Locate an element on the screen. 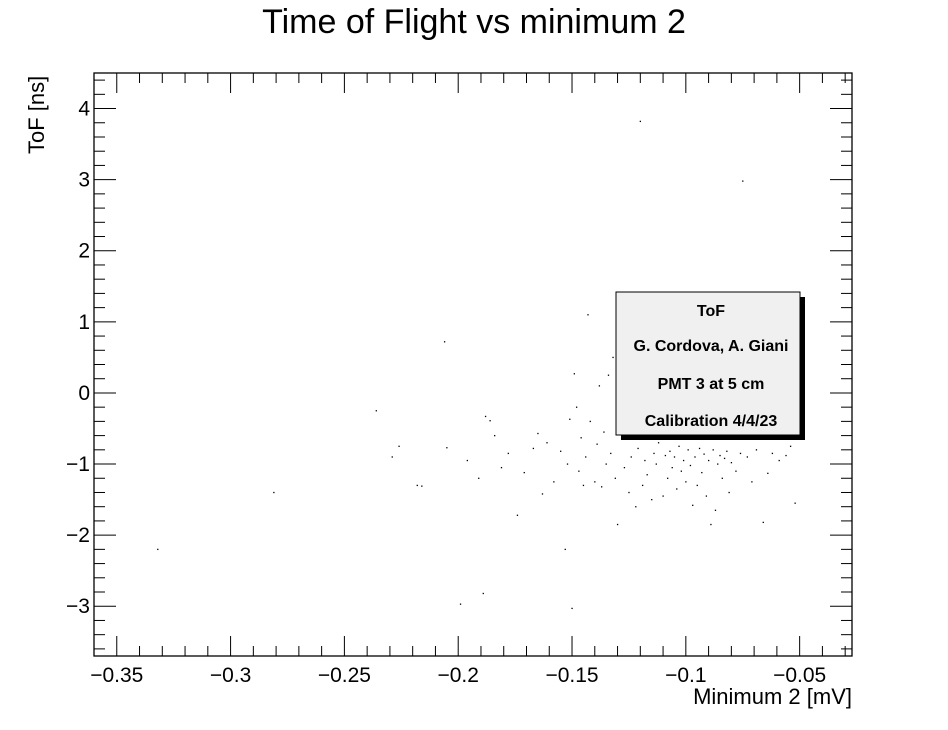  x-tick-label: −0.05 is located at coordinates (799, 675).